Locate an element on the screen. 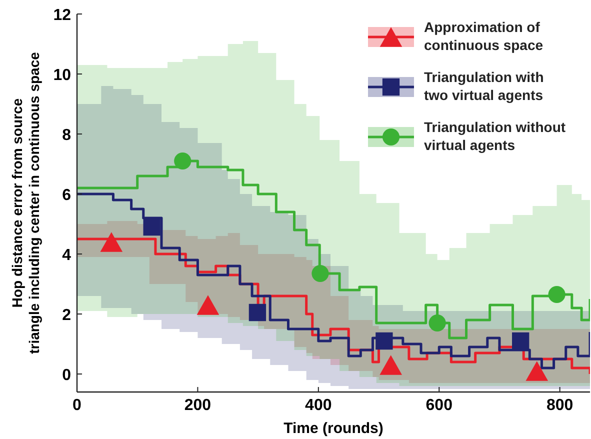 The height and width of the screenshot is (439, 591). y-tick-label: 4 is located at coordinates (67, 255).